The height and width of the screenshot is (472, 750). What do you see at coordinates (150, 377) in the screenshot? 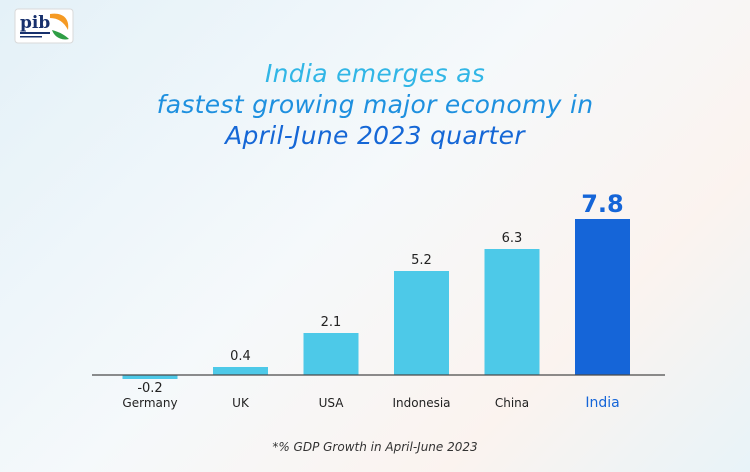
I see `bar-germany` at bounding box center [150, 377].